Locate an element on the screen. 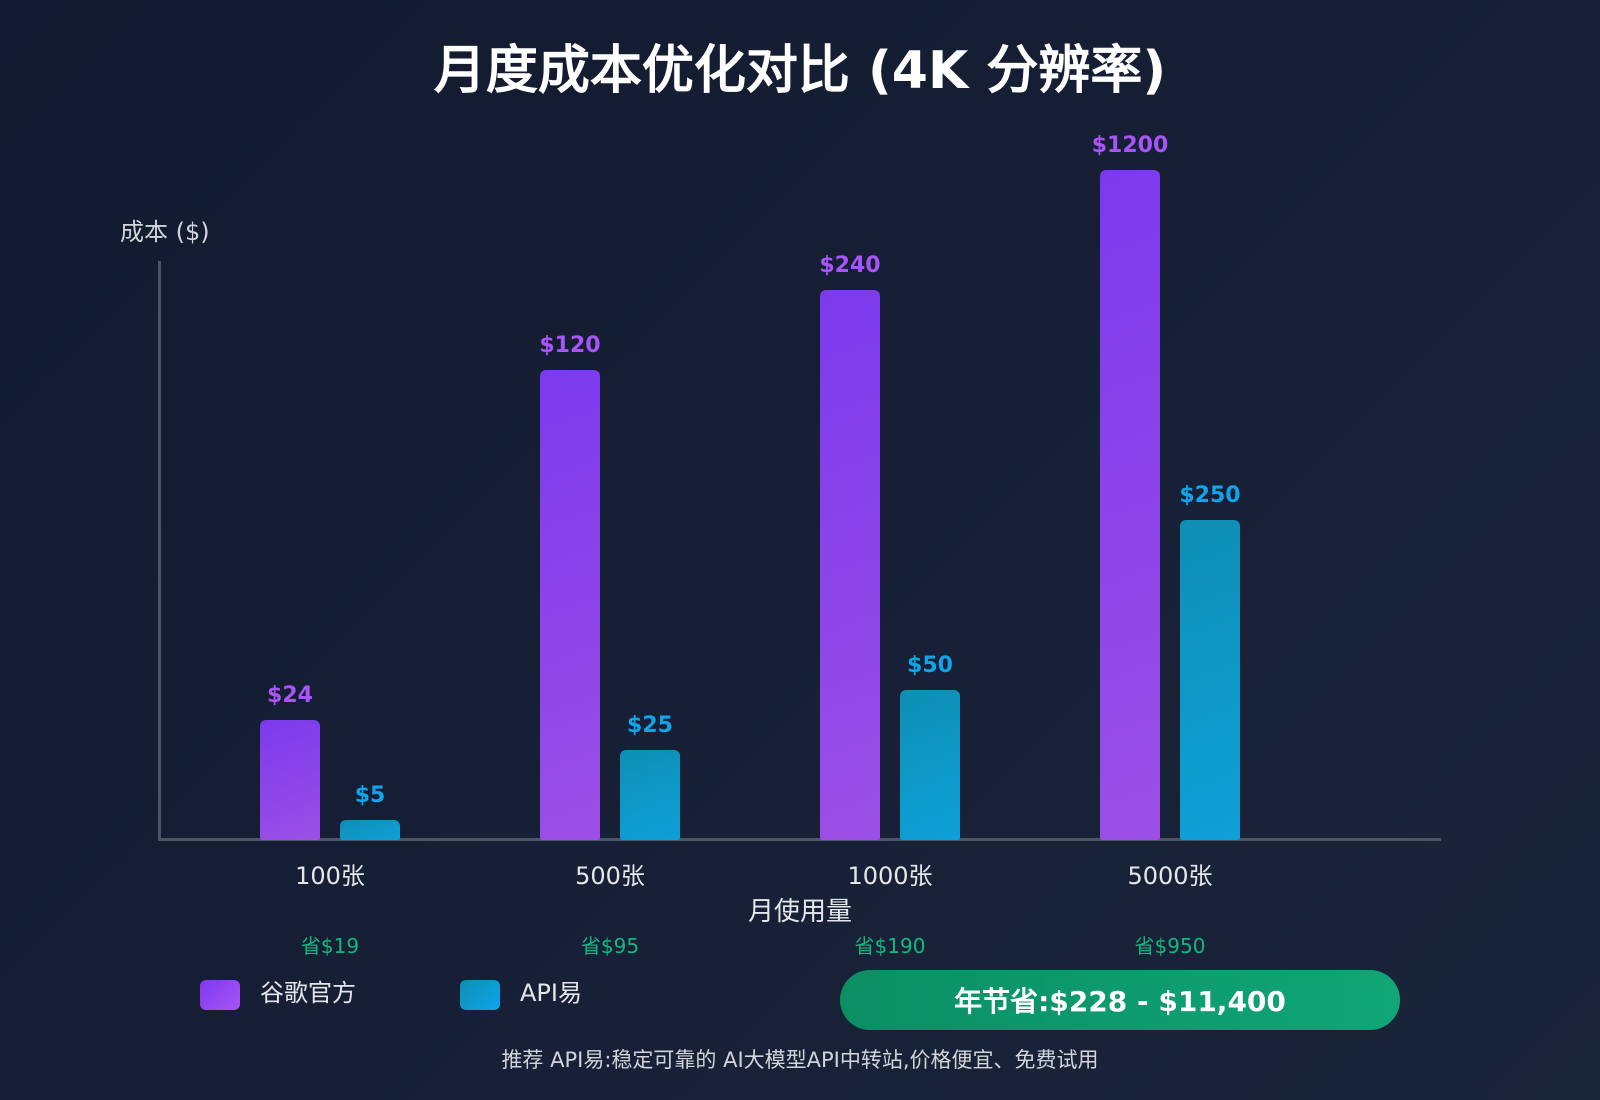 The width and height of the screenshot is (1600, 1100). value-label: $5 is located at coordinates (370, 795).